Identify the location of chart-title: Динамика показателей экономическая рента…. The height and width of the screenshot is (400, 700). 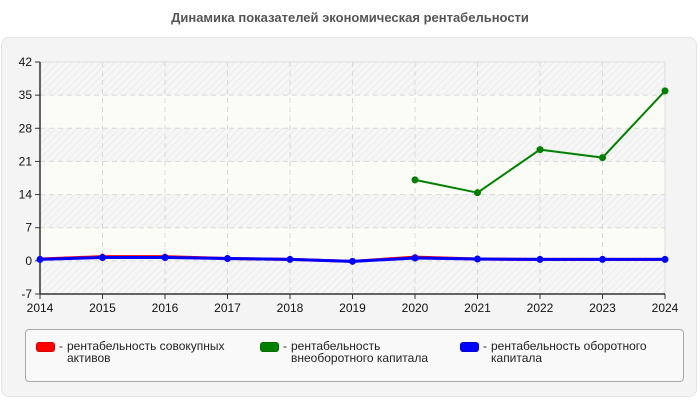
(350, 17).